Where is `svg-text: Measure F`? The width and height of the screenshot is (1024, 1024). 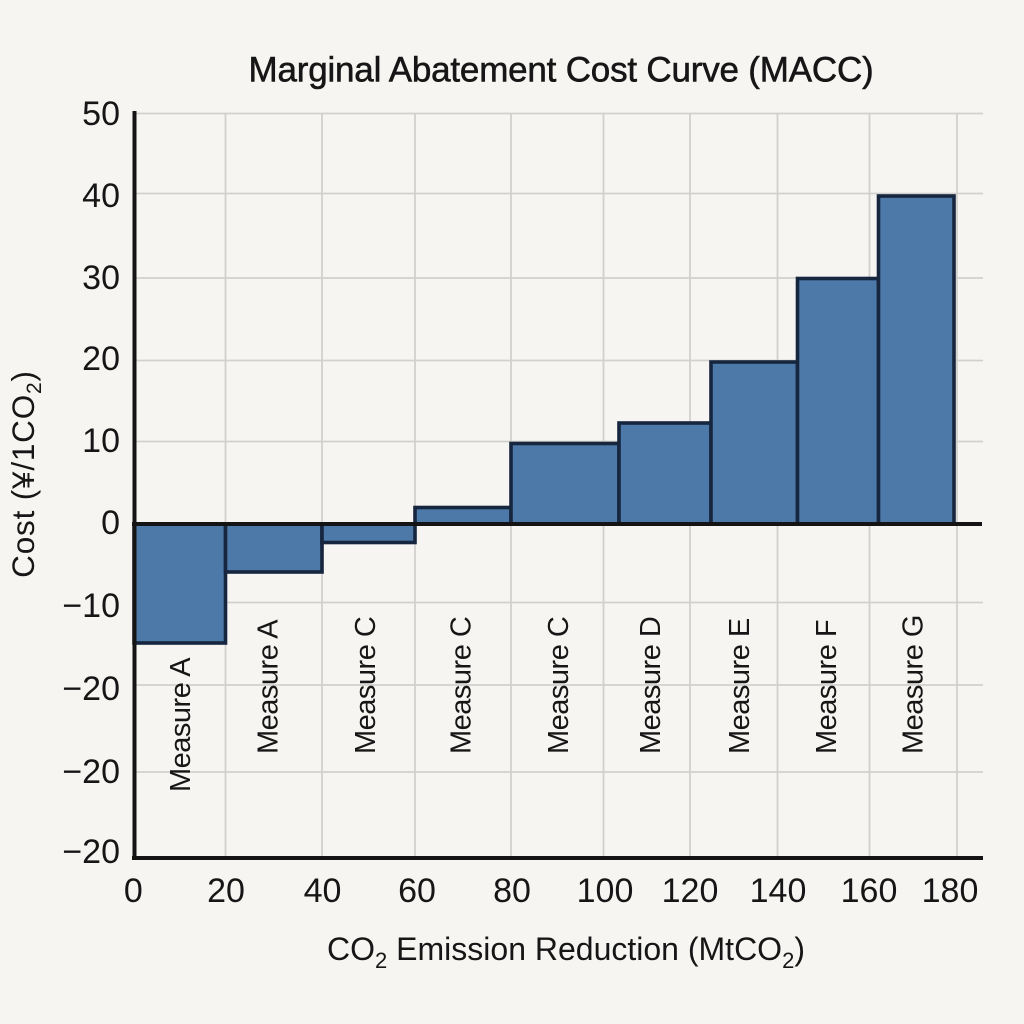
svg-text: Measure F is located at coordinates (827, 687).